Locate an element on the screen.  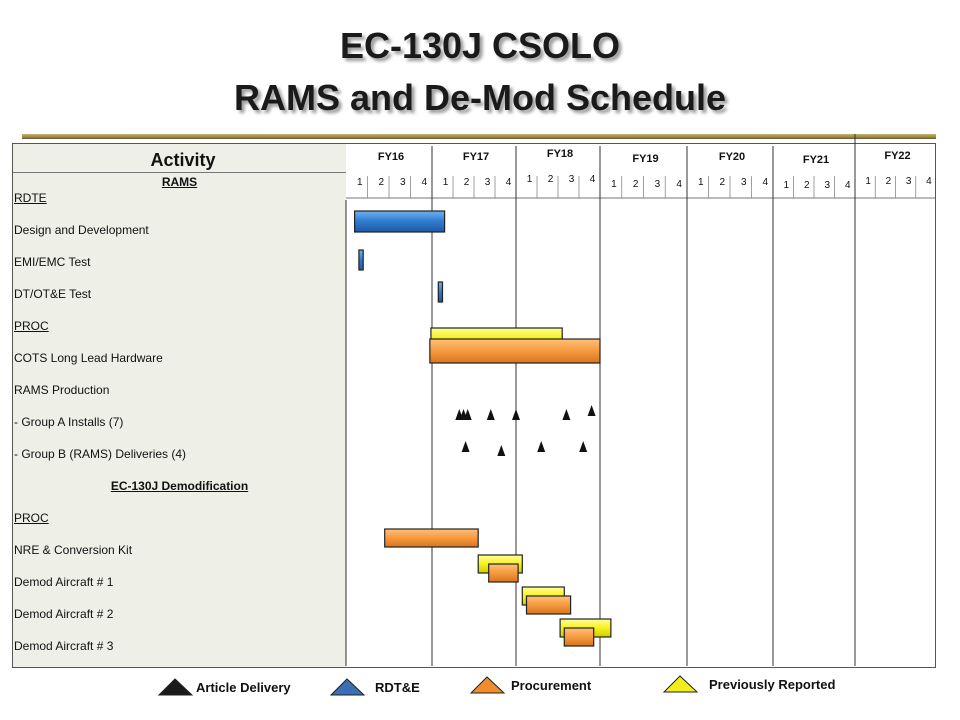
fiscal-year-label: FY22 is located at coordinates (897, 156).